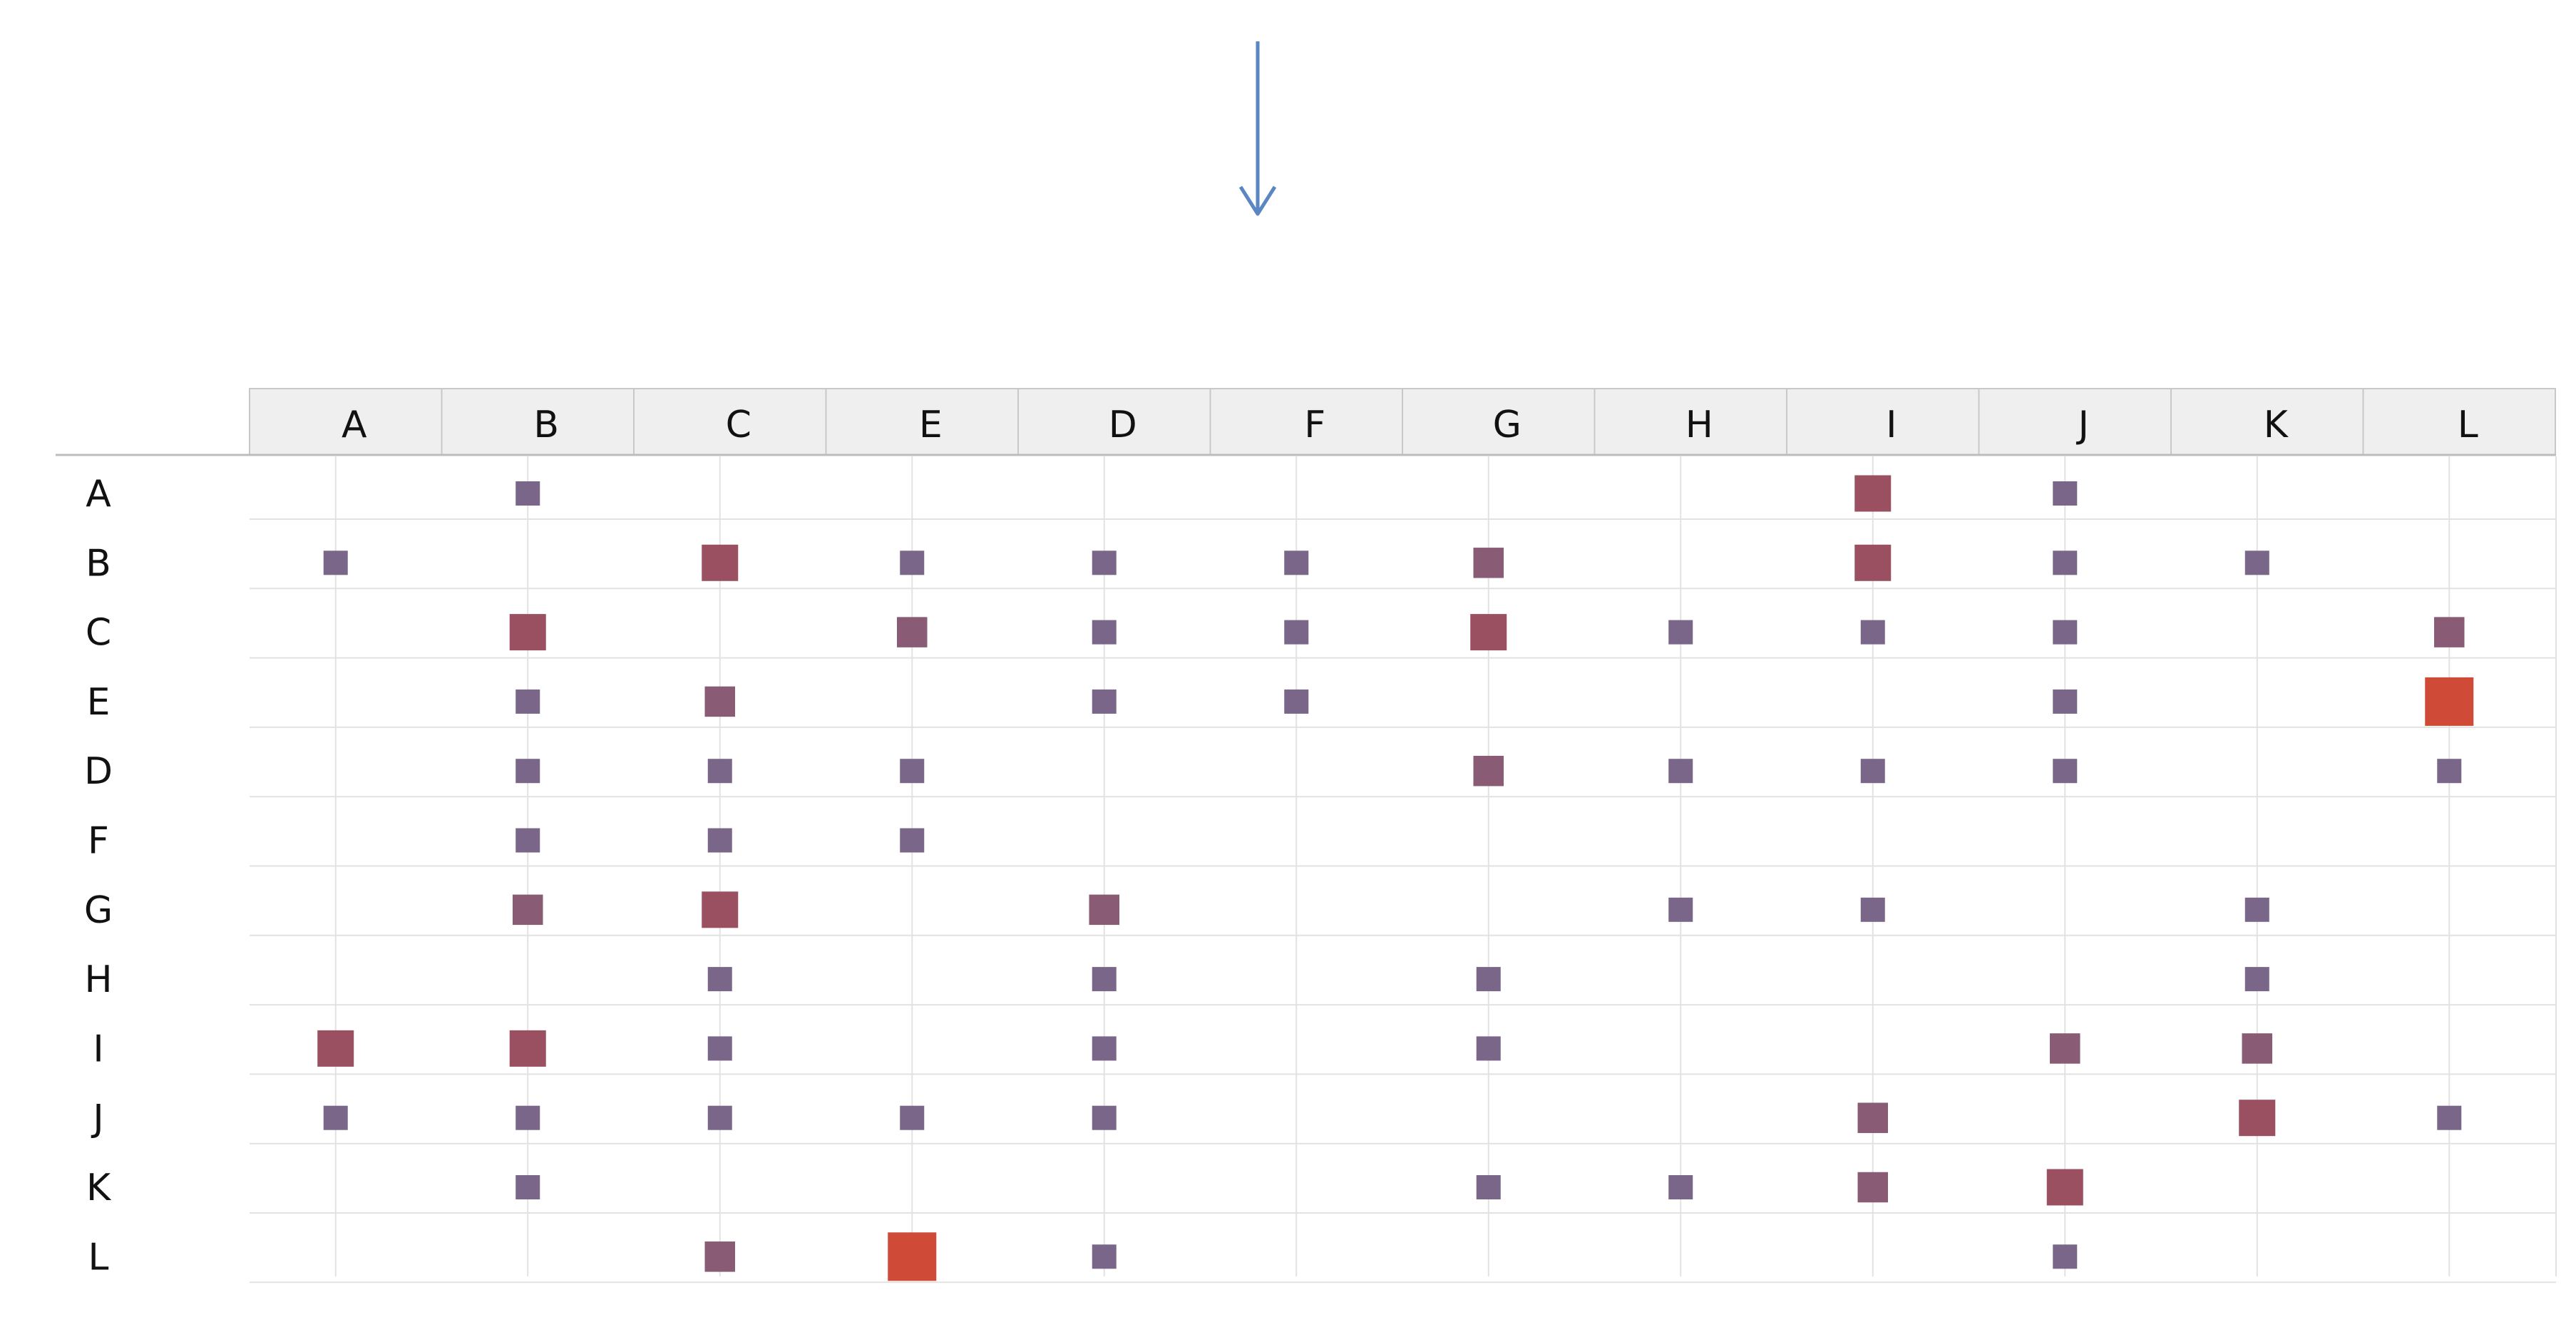 This screenshot has width=2576, height=1342. Describe the element at coordinates (1680, 909) in the screenshot. I see `matrix-cell-G-H` at that location.